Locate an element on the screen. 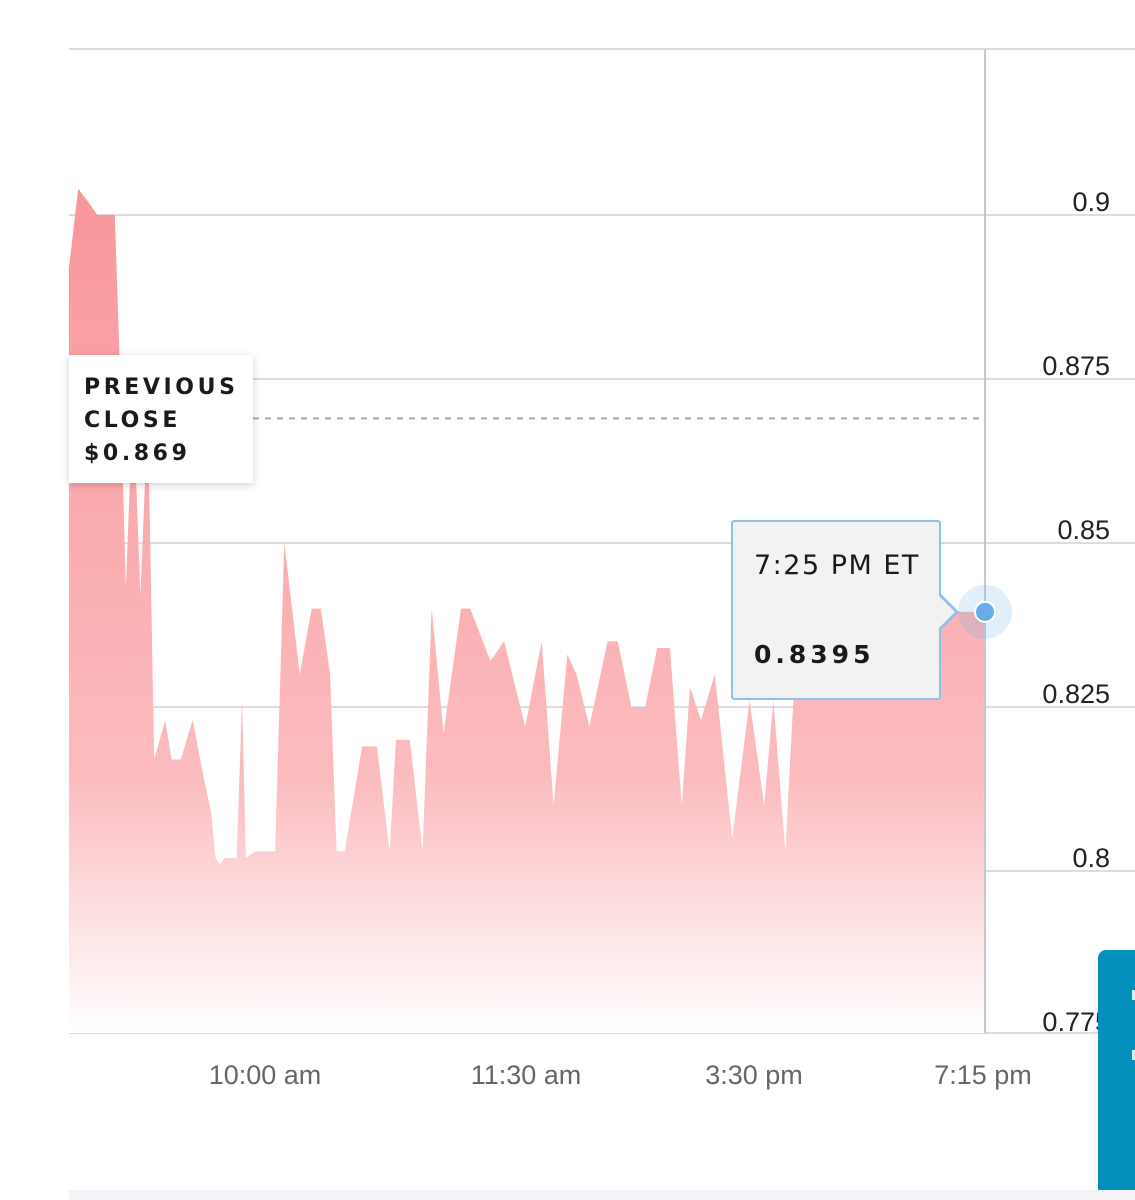 Image resolution: width=1135 pixels, height=1200 pixels. previous-close-line1: PREVIOUS is located at coordinates (161, 387).